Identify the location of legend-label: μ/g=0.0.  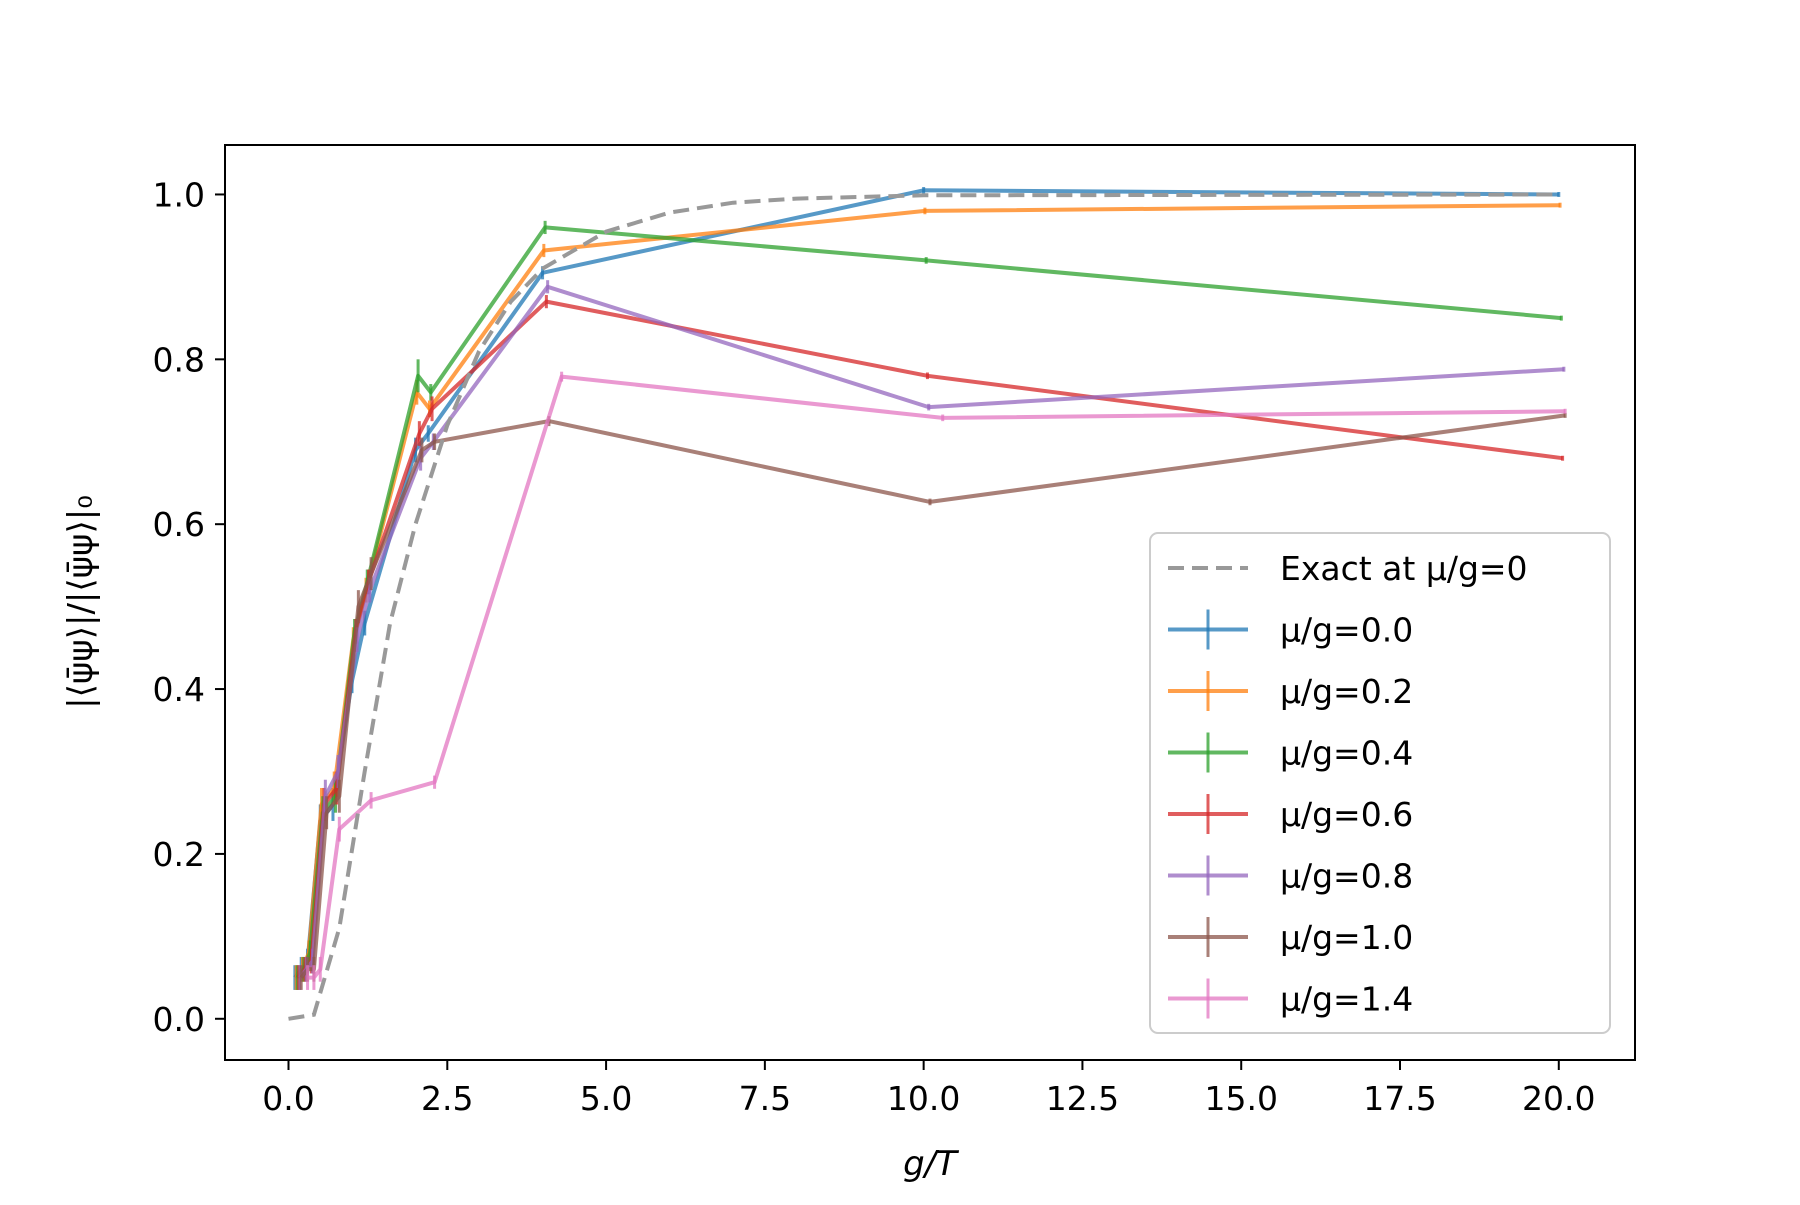
(1346, 630).